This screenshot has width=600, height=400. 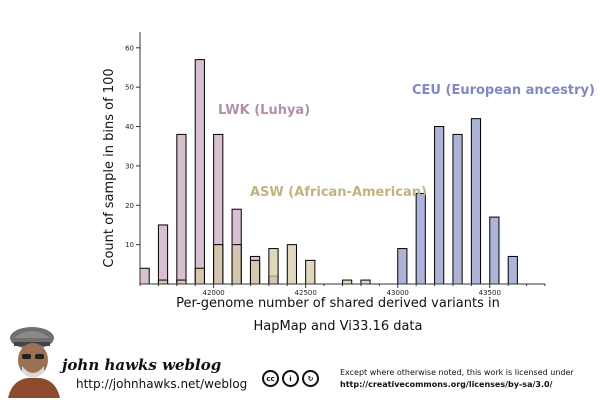 What do you see at coordinates (338, 192) in the screenshot?
I see `series-label: ASW (African-American)` at bounding box center [338, 192].